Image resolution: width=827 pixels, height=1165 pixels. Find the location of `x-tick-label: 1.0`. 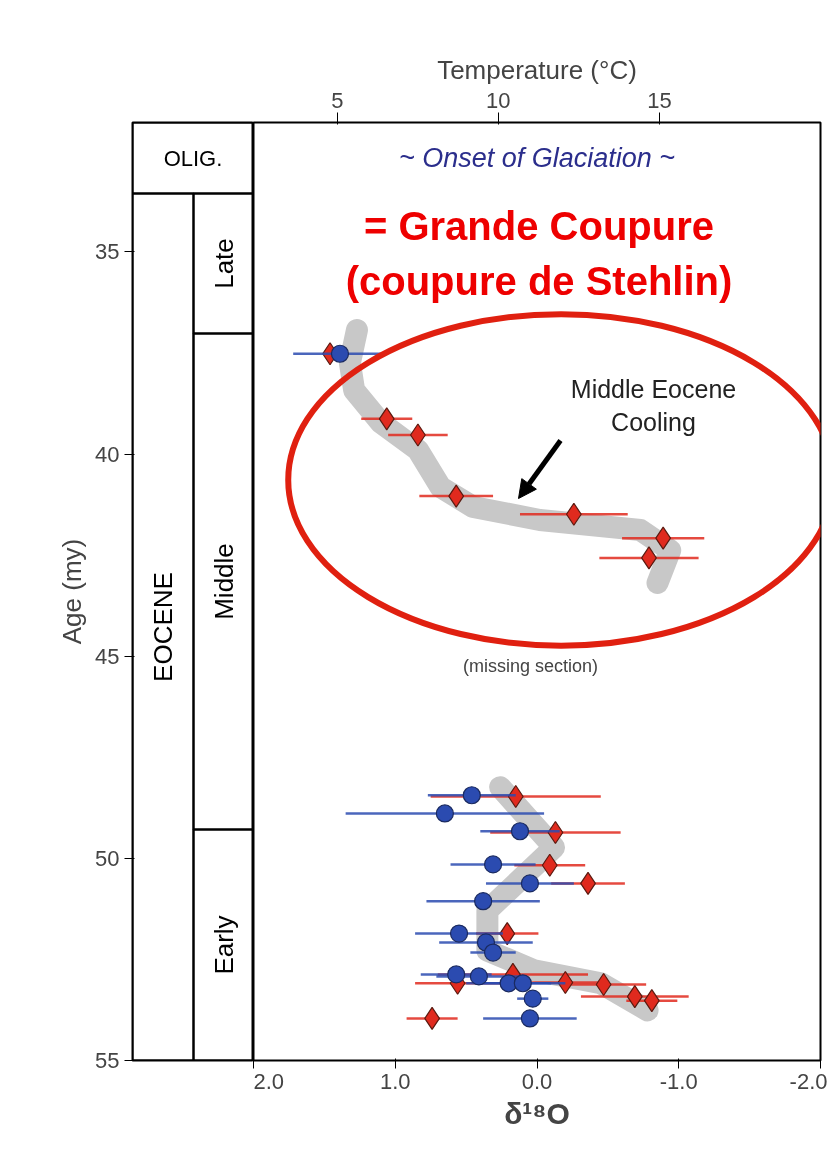

x-tick-label: 1.0 is located at coordinates (395, 1081).